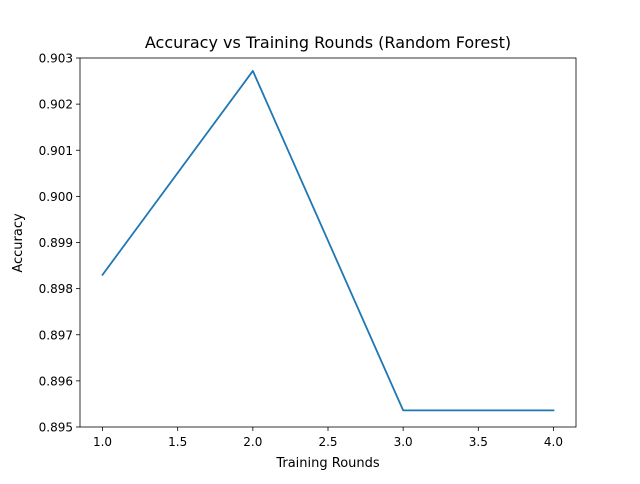 This screenshot has height=484, width=640. I want to click on y-tick-label: 0.901, so click(56, 151).